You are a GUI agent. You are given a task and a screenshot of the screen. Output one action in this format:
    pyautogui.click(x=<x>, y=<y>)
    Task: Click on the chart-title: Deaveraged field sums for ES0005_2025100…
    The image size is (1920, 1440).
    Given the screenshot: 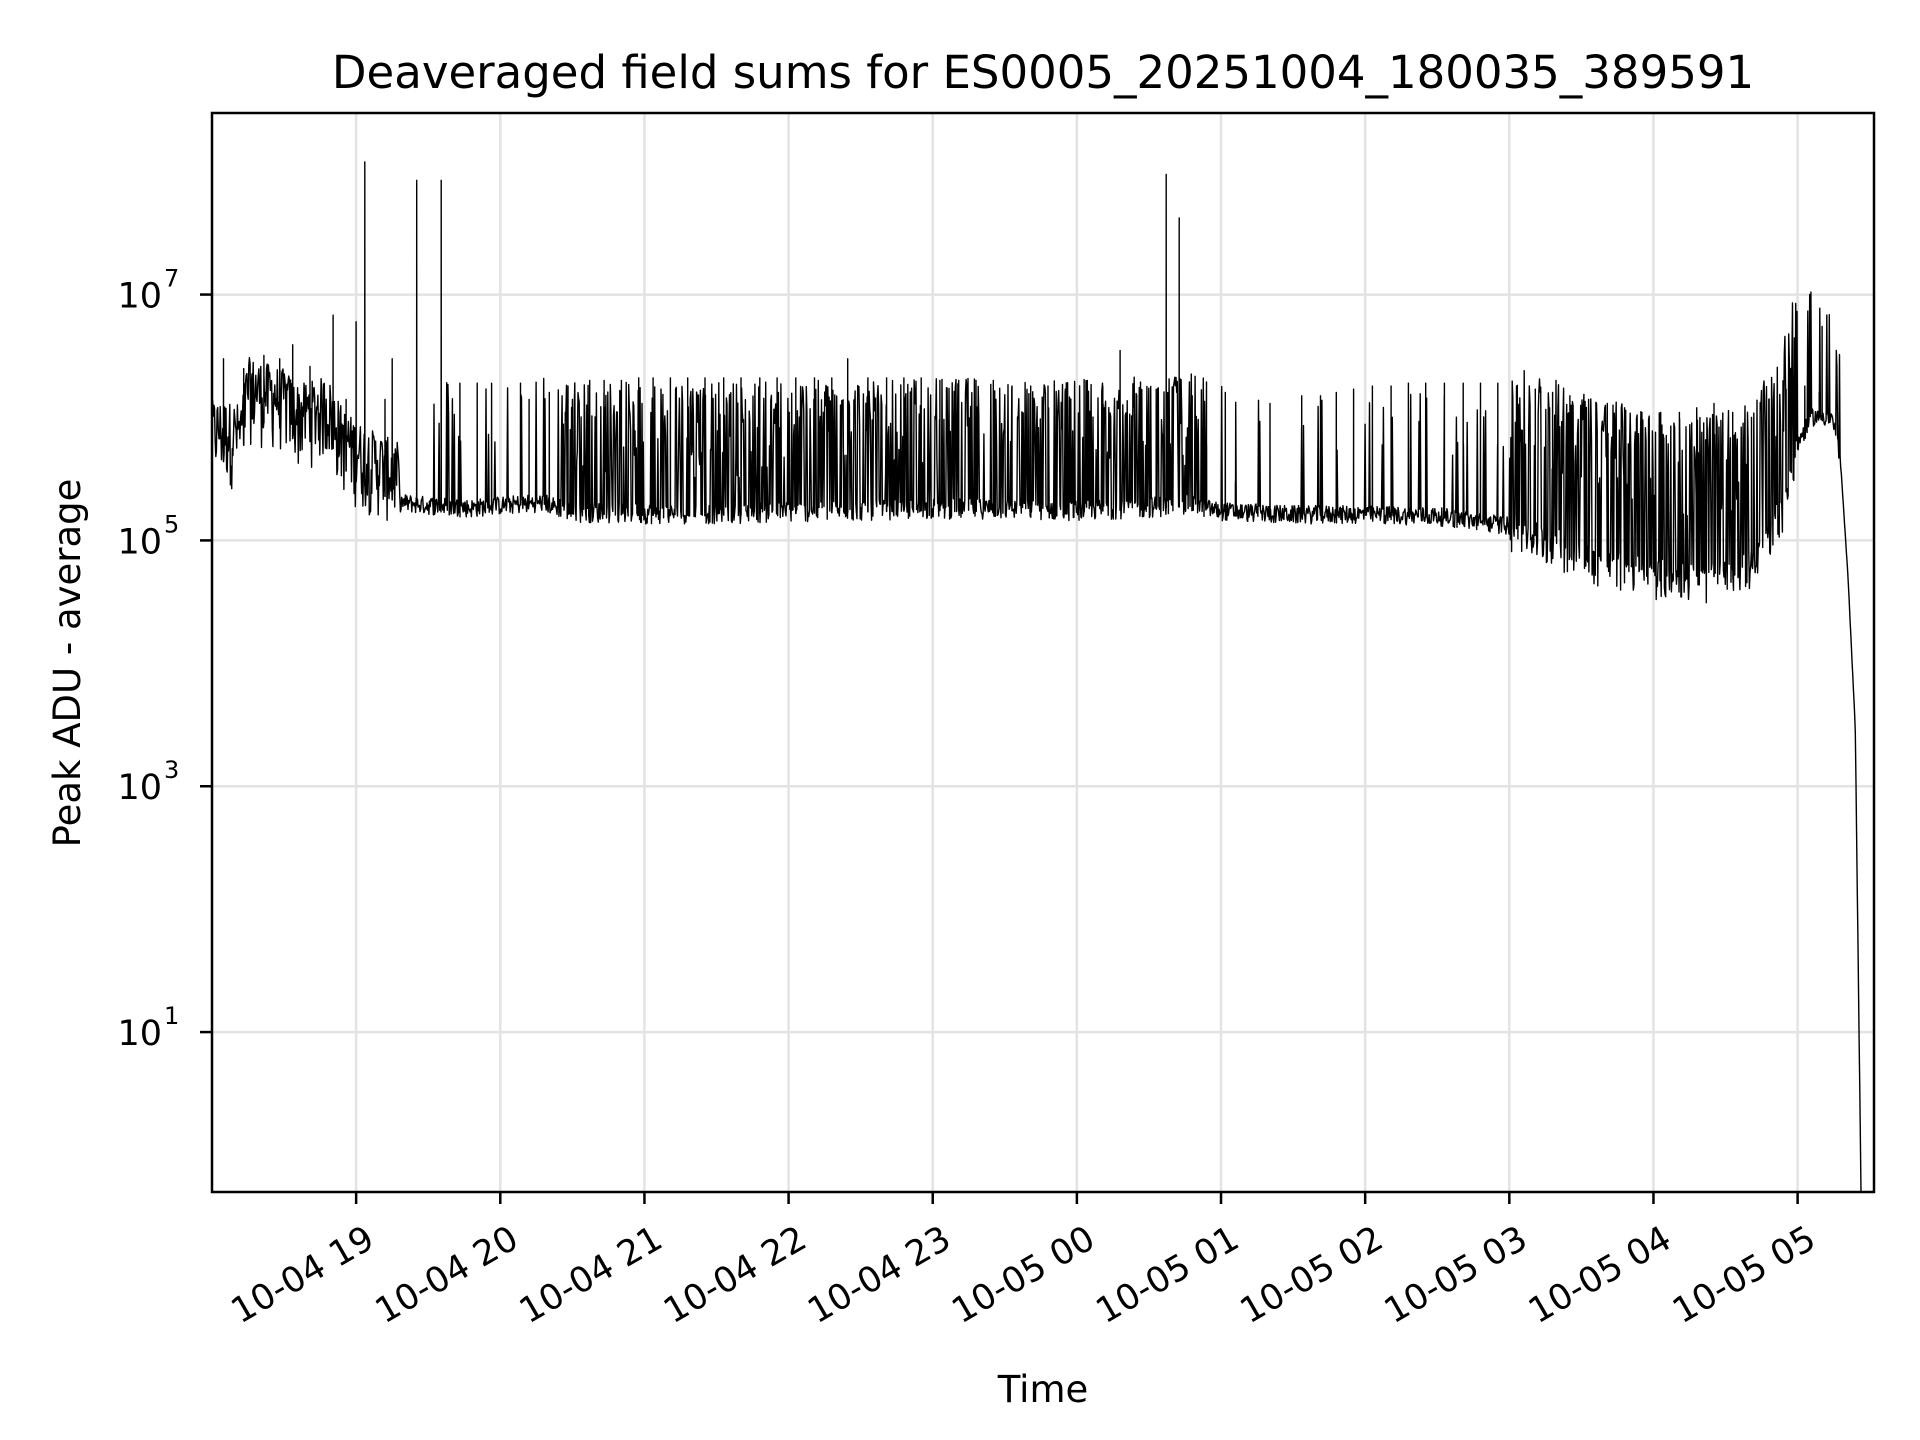 What is the action you would take?
    pyautogui.click(x=1043, y=72)
    